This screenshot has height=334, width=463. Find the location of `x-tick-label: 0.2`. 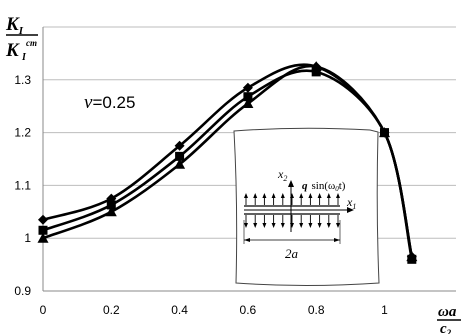

x-tick-label: 0.2 is located at coordinates (111, 310).